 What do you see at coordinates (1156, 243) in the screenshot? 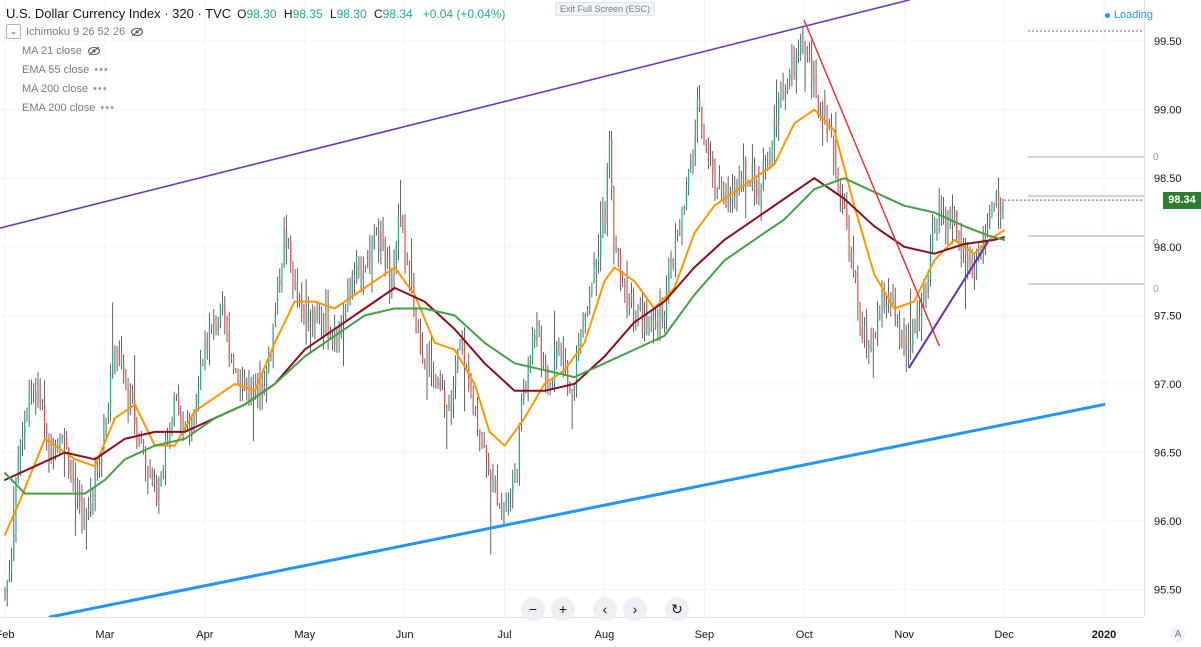
I see `ichimoku-axis-label: 0` at bounding box center [1156, 243].